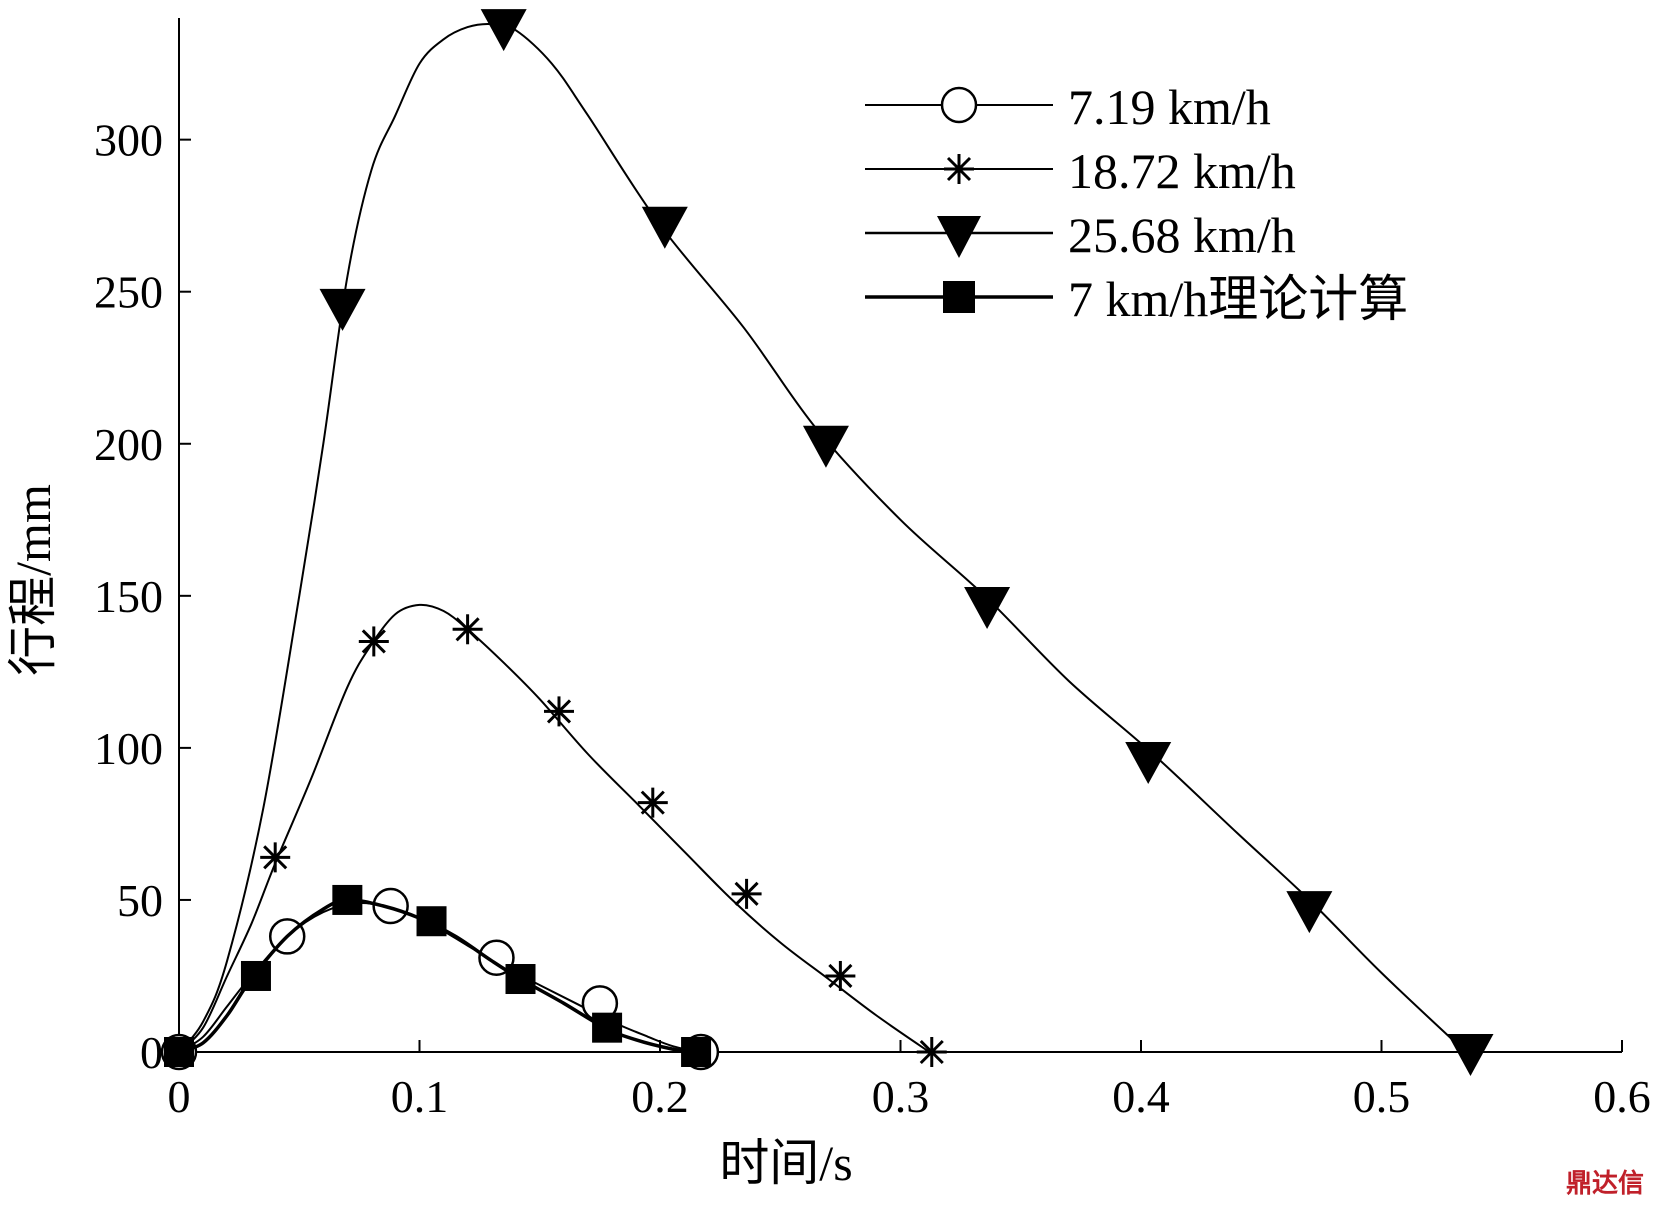  Describe the element at coordinates (1182, 171) in the screenshot. I see `legend-label-1: 18.72 km/h` at that location.